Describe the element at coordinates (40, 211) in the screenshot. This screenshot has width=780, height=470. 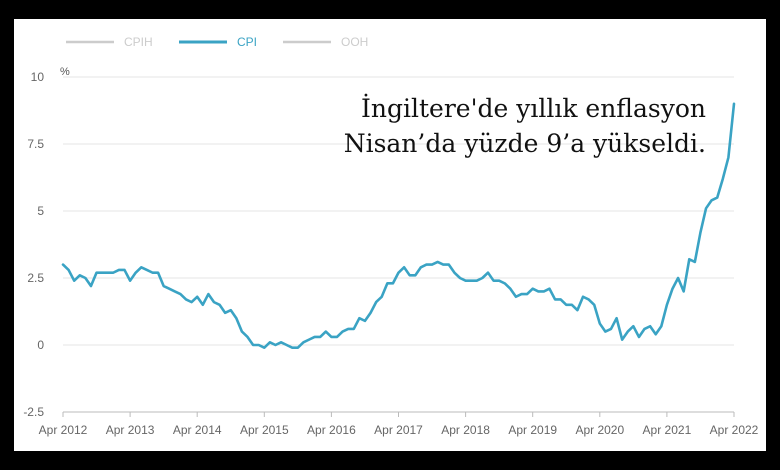
I see `y-tick-label: 5` at that location.